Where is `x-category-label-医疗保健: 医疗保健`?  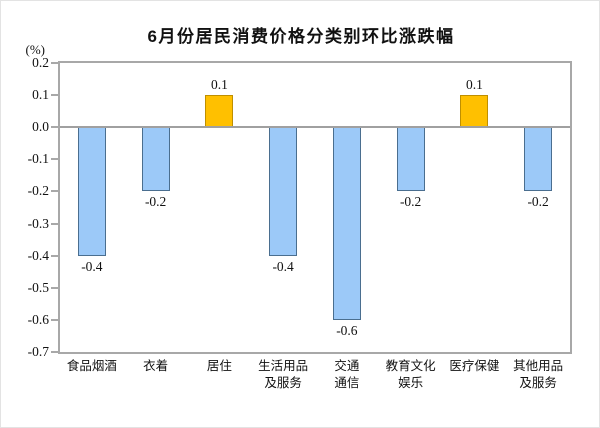
x-category-label-医疗保健: 医疗保健 is located at coordinates (474, 366).